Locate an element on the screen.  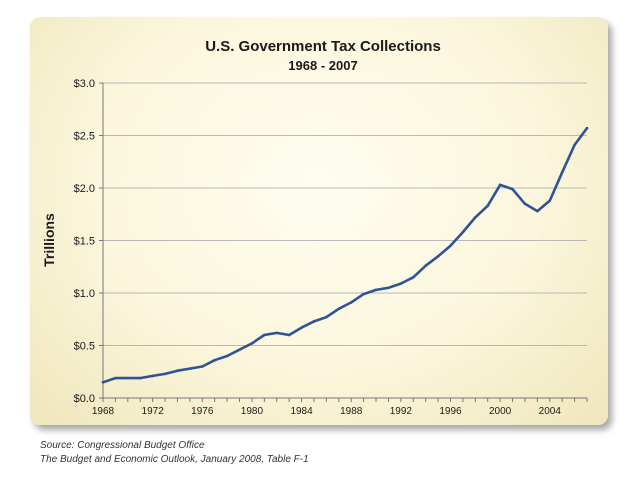
x-tick-label: 1972 is located at coordinates (153, 411).